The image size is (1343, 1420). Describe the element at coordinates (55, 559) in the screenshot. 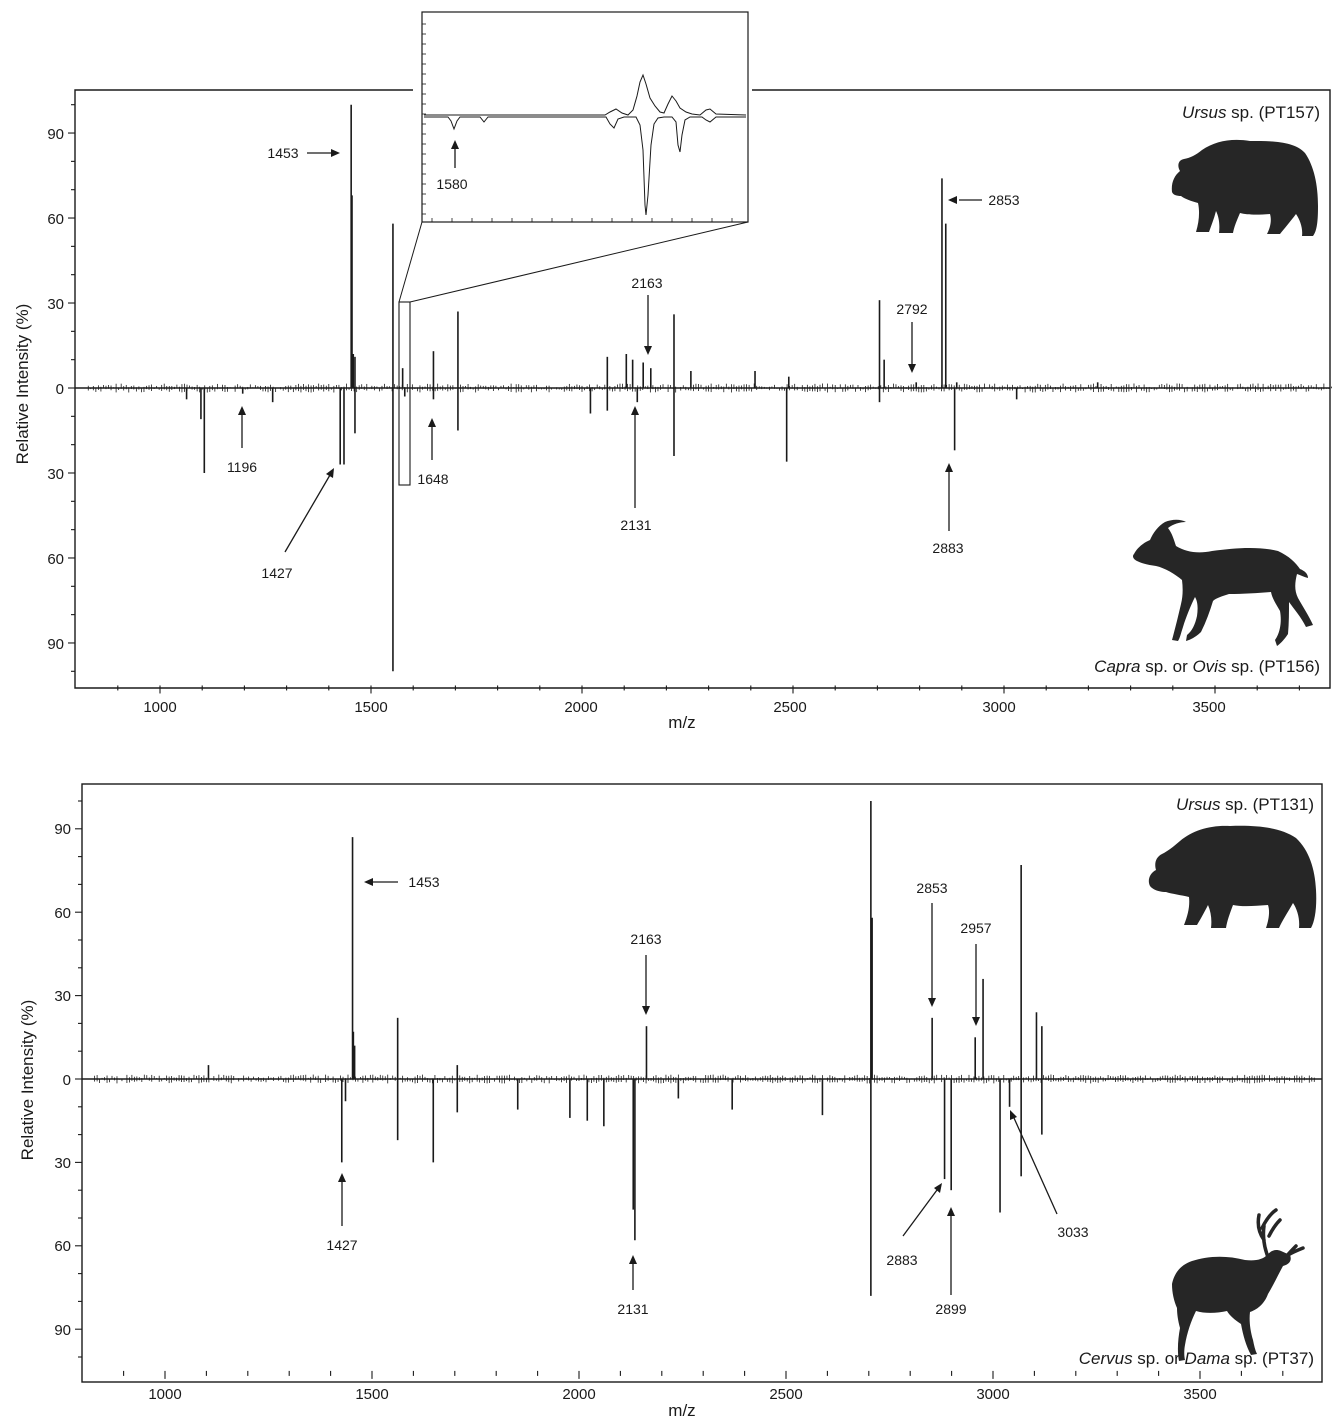

I see `panel-top-ytick-b60: 60` at that location.